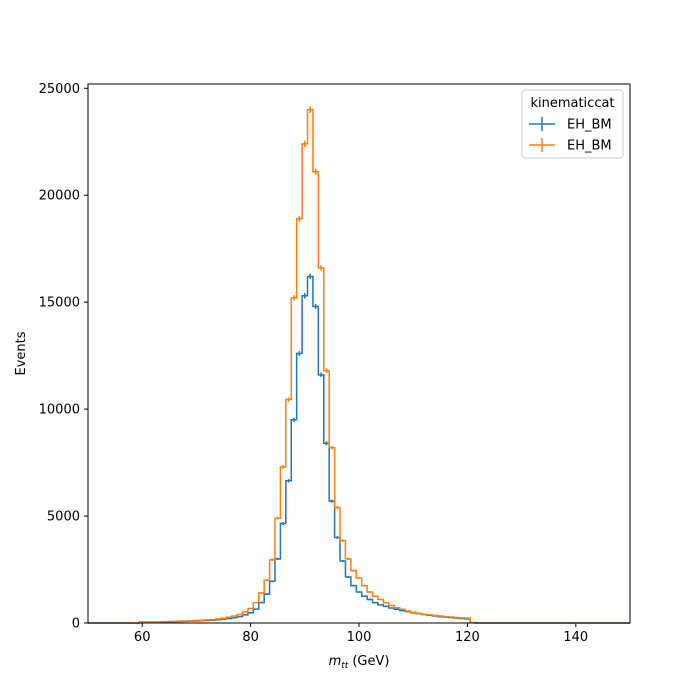  What do you see at coordinates (142, 637) in the screenshot?
I see `x-tick-label: 60` at bounding box center [142, 637].